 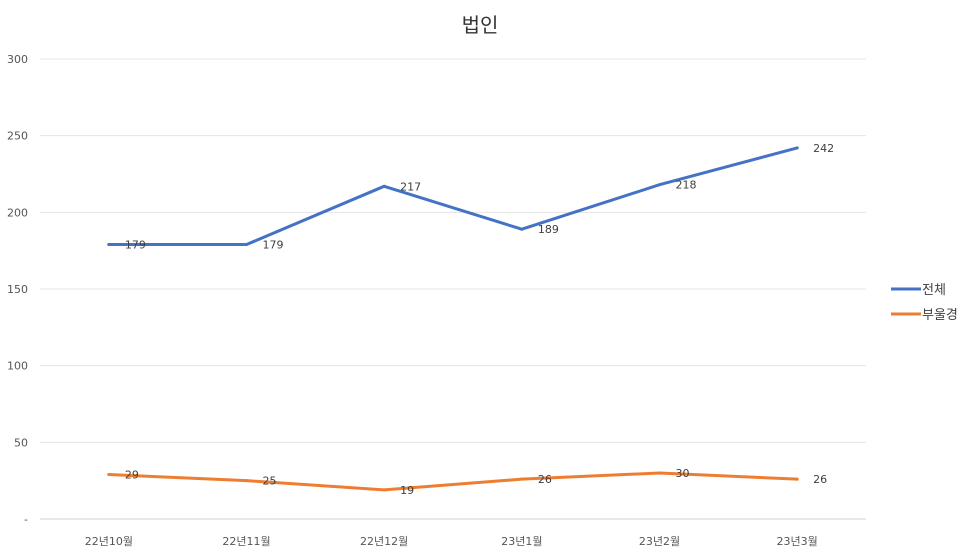 What do you see at coordinates (410, 186) in the screenshot?
I see `data-label: 217` at bounding box center [410, 186].